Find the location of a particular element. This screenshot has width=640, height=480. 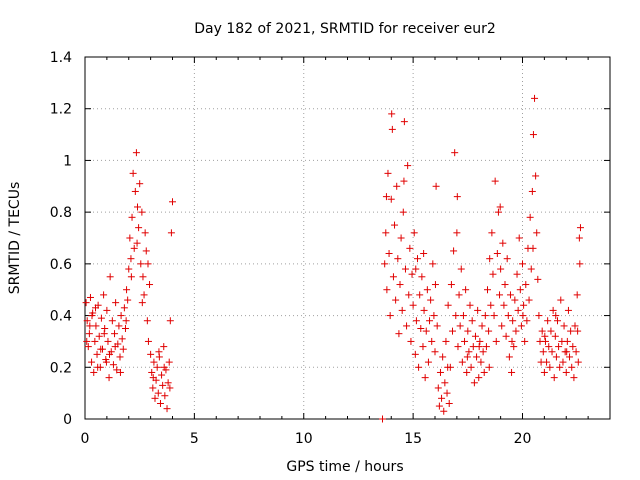

y-tick-label: 1.2 is located at coordinates (61, 110).